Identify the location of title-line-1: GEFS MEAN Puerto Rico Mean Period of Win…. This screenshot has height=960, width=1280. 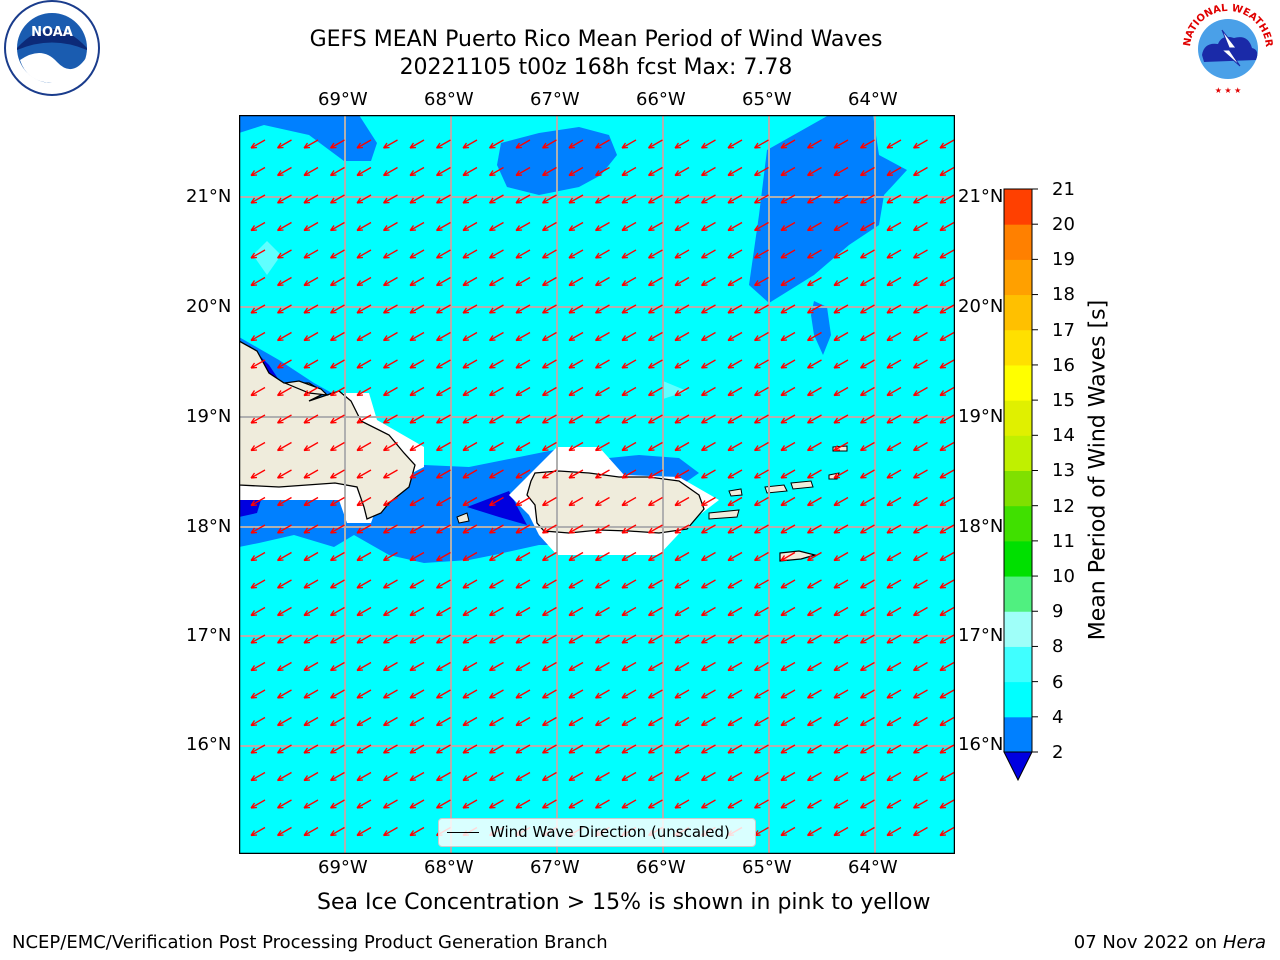
(596, 39).